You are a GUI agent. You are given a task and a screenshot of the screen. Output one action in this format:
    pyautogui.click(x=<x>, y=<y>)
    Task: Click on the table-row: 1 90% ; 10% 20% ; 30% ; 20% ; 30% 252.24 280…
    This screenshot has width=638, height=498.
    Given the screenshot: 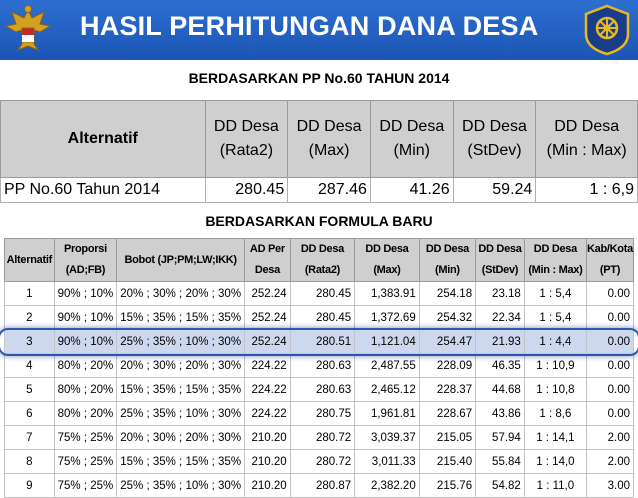 What is the action you would take?
    pyautogui.click(x=319, y=293)
    